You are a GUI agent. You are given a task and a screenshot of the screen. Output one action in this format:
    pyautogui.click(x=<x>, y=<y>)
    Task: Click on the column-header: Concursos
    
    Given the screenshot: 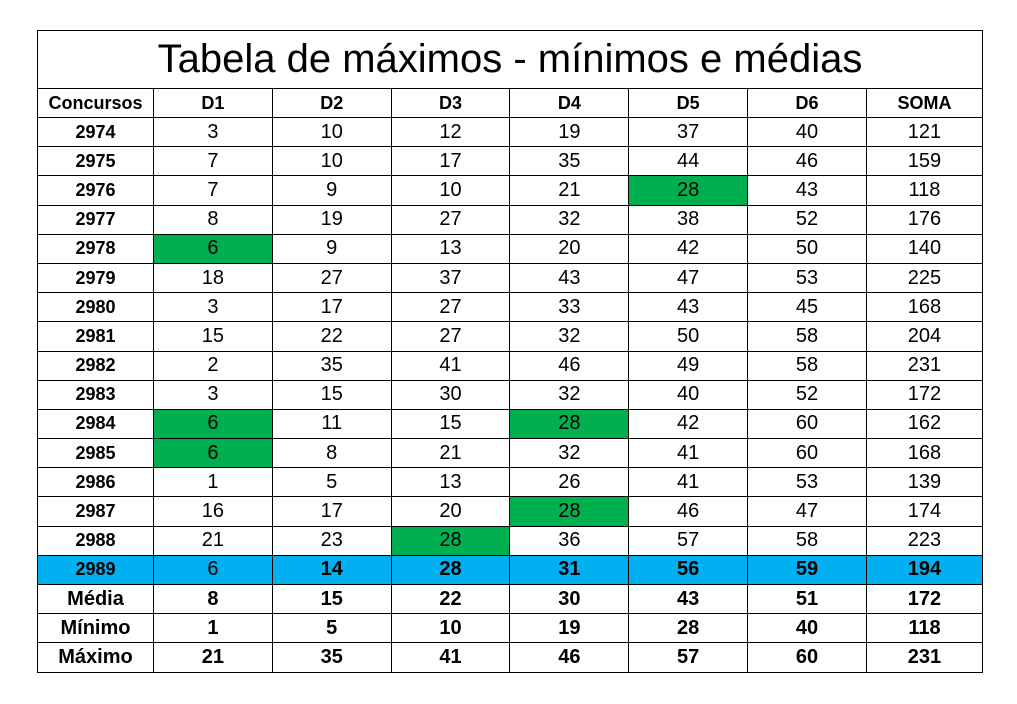 What is the action you would take?
    pyautogui.click(x=95, y=103)
    